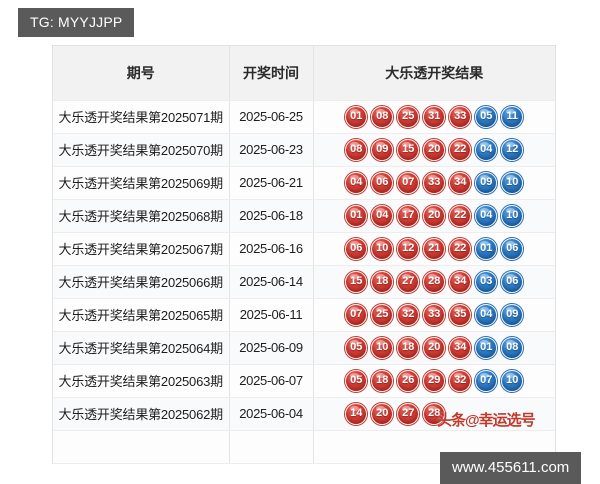  Describe the element at coordinates (304, 447) in the screenshot. I see `table-footer-spacer` at that location.